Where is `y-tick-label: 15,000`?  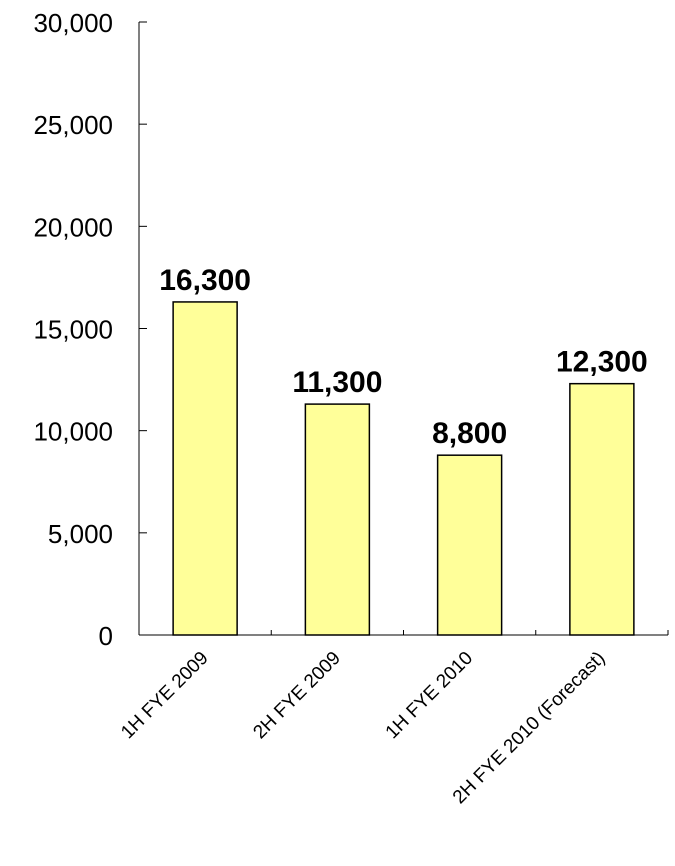
y-tick-label: 15,000 is located at coordinates (73, 330).